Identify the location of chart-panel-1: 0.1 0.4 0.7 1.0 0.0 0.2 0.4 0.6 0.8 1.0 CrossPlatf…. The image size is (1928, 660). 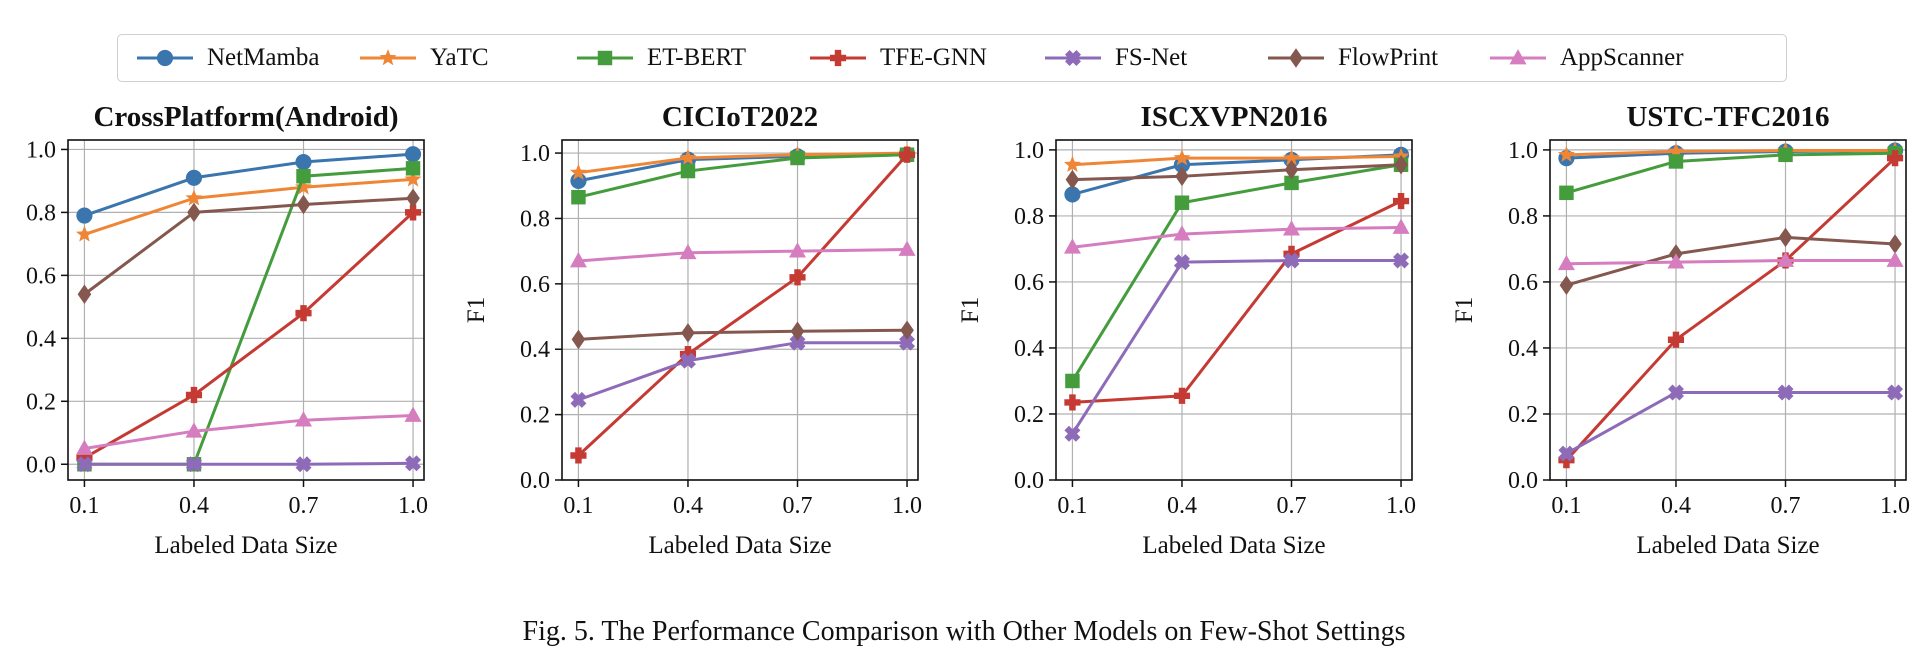
(227, 330).